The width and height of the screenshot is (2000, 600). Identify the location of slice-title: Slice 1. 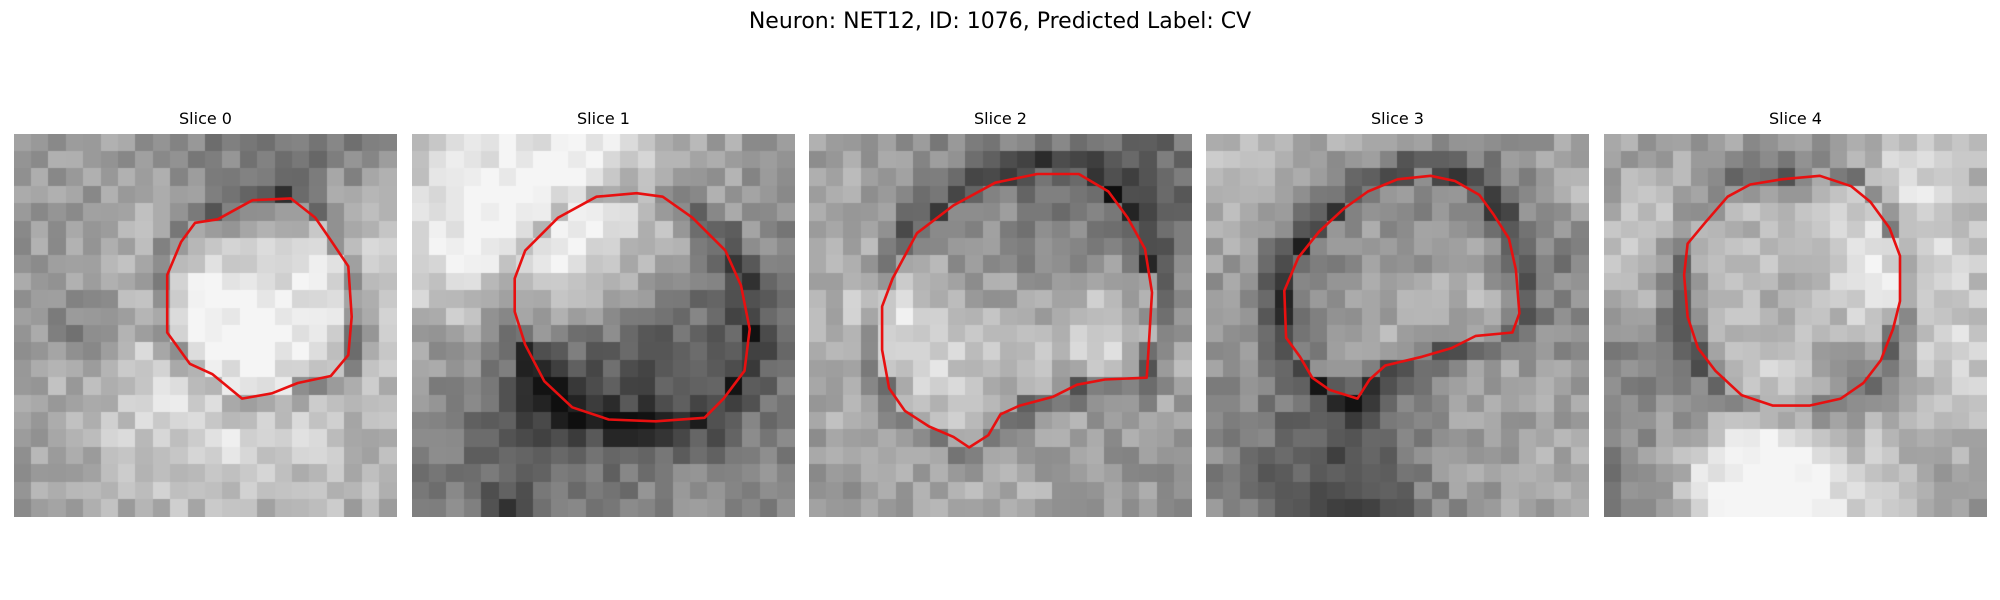
(603, 118).